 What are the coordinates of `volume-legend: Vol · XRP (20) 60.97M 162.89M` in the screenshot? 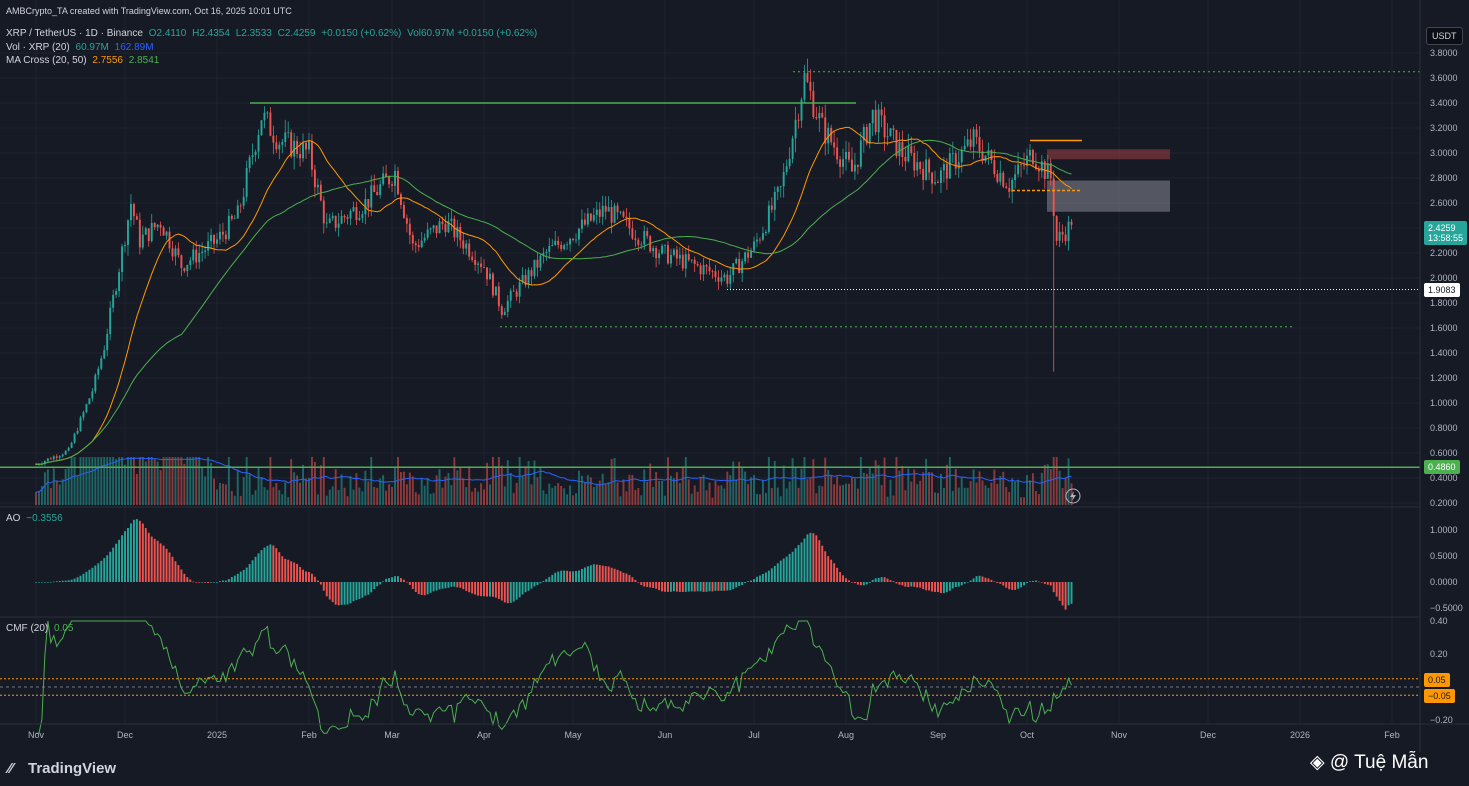 It's located at (81, 47).